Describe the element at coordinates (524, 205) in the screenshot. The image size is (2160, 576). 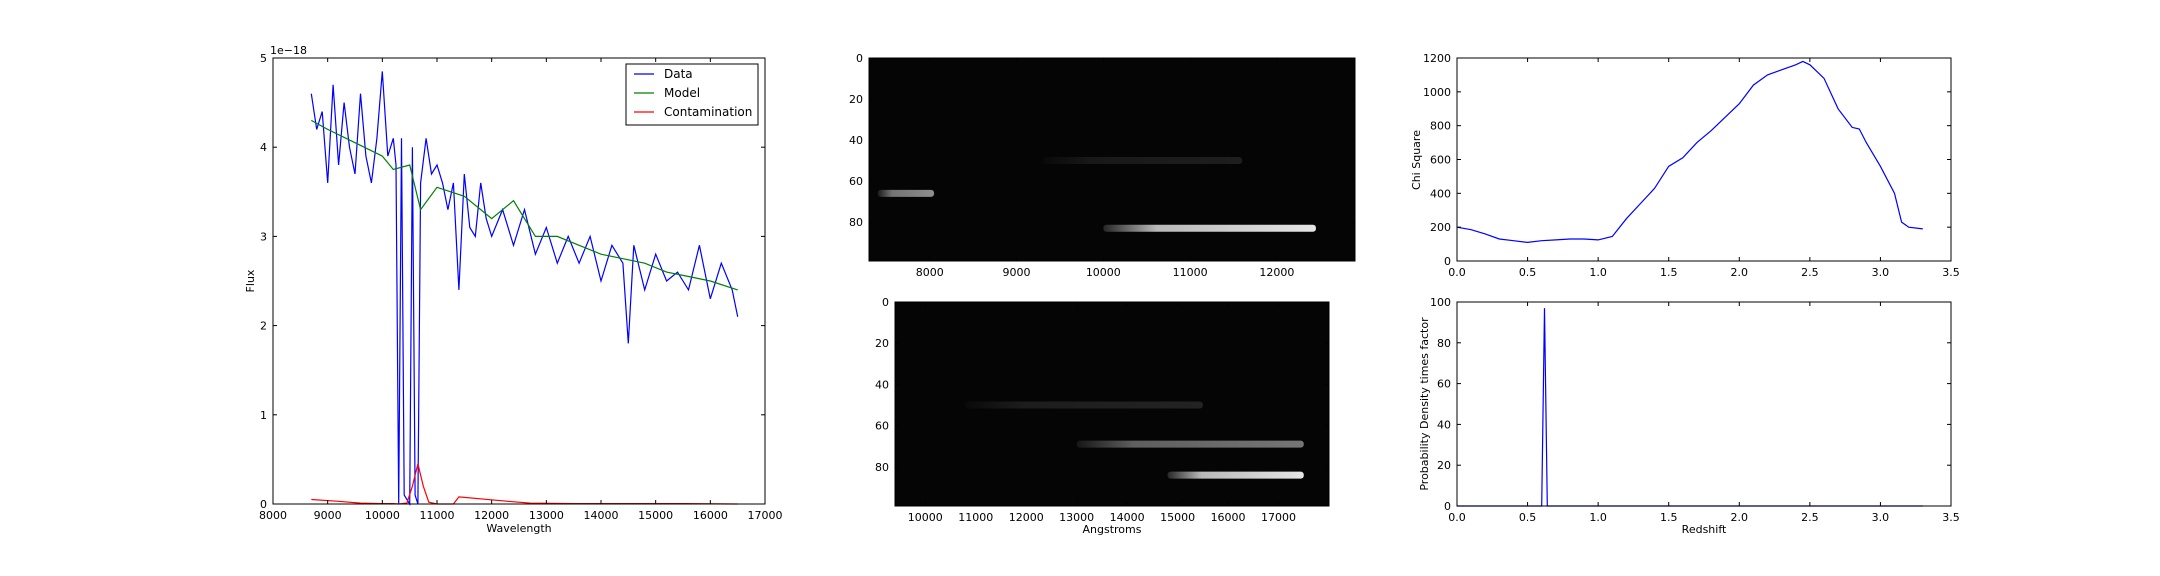
I see `series-line-model` at that location.